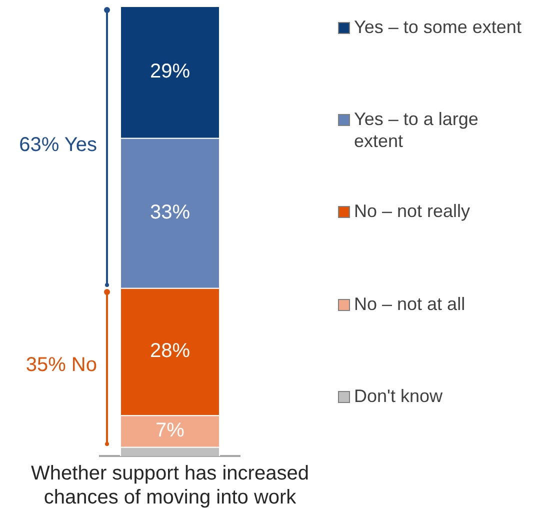 Image resolution: width=552 pixels, height=516 pixels. What do you see at coordinates (170, 71) in the screenshot?
I see `data-label: 29%` at bounding box center [170, 71].